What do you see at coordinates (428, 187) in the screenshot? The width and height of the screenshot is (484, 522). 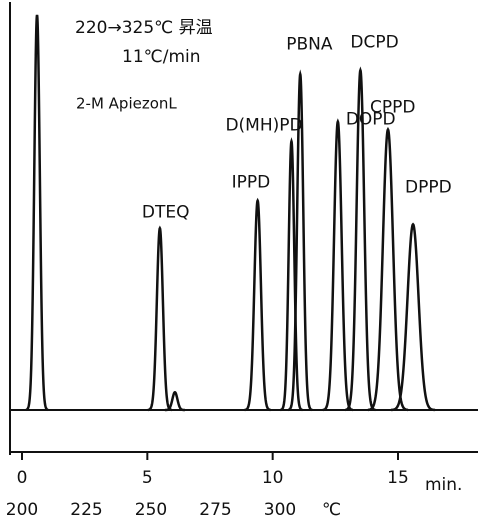 I see `peak-label: DPPD` at bounding box center [428, 187].